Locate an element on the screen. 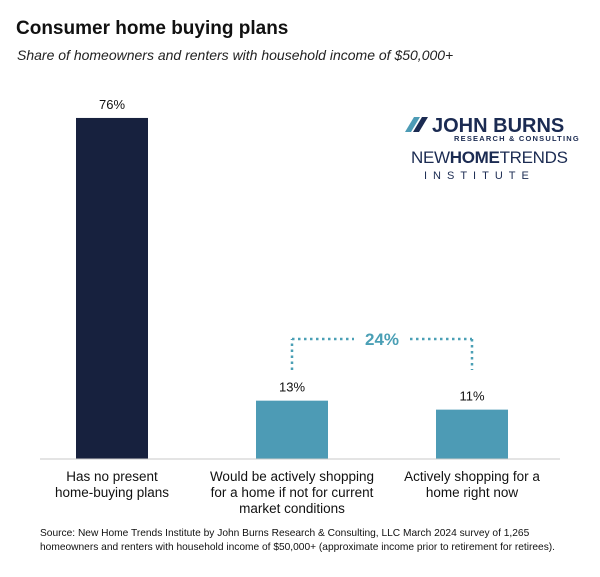 The width and height of the screenshot is (600, 577). bar-value-label-3: 11% is located at coordinates (471, 396).